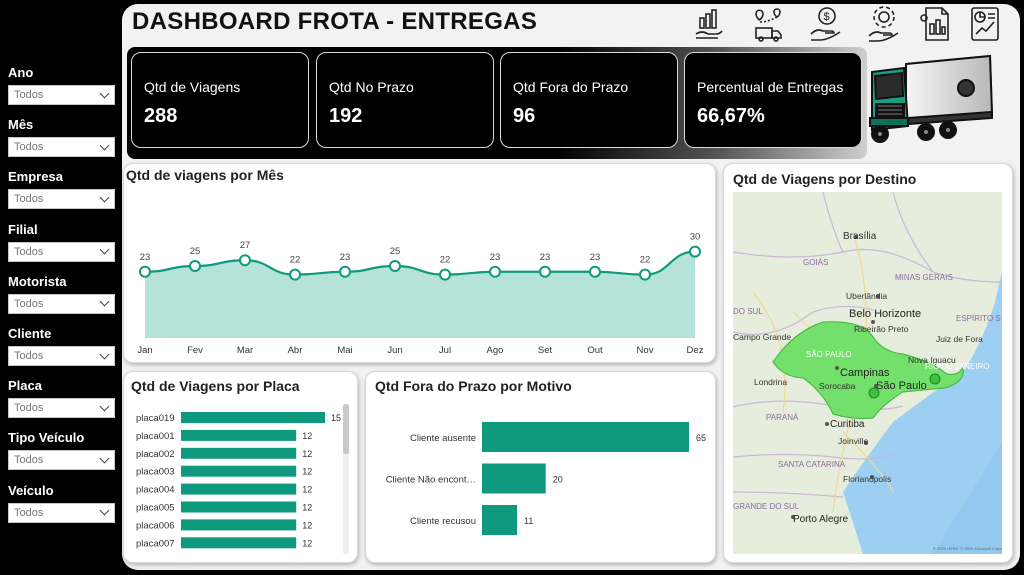 The height and width of the screenshot is (575, 1024). What do you see at coordinates (528, 521) in the screenshot?
I see `reason-value-label: 11` at bounding box center [528, 521].